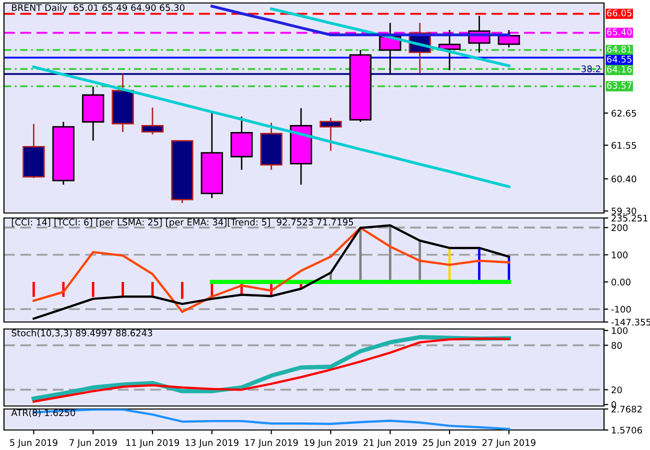  I want to click on line-series, so click(390, 37).